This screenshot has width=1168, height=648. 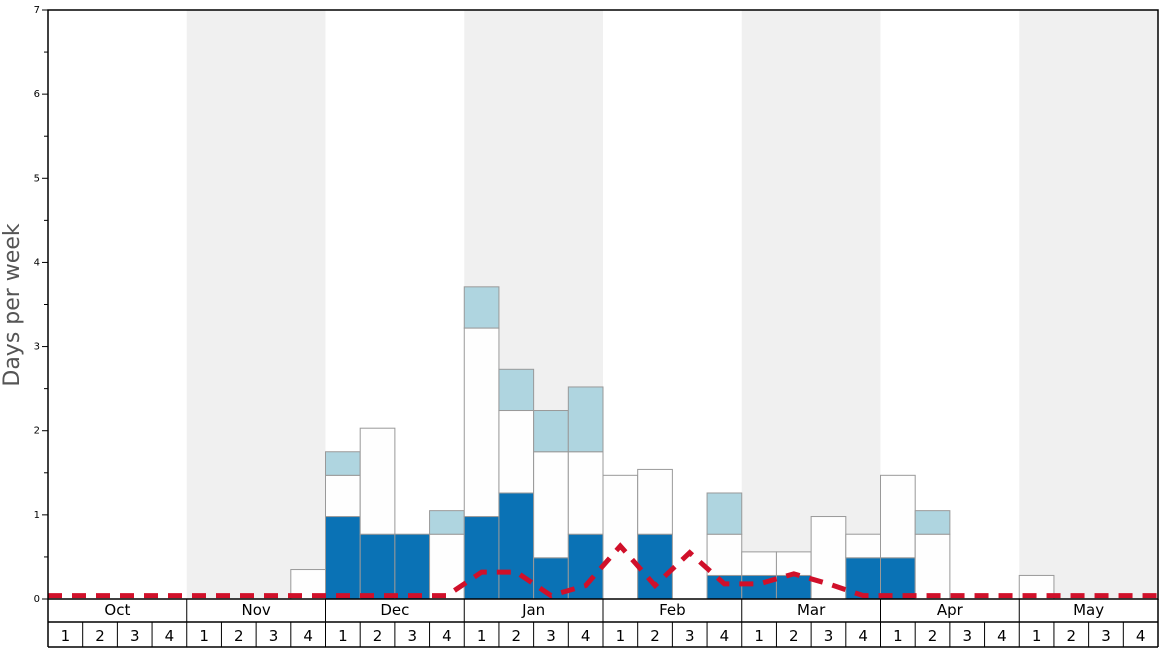 What do you see at coordinates (811, 304) in the screenshot?
I see `month-shade-mar` at bounding box center [811, 304].